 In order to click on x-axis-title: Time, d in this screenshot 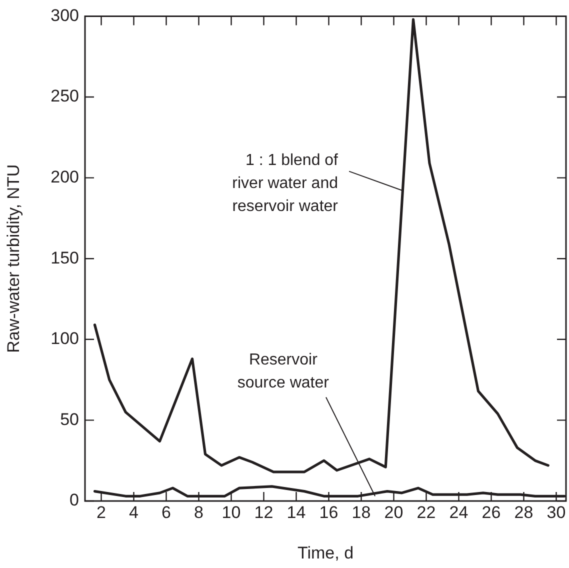, I will do `click(325, 552)`.